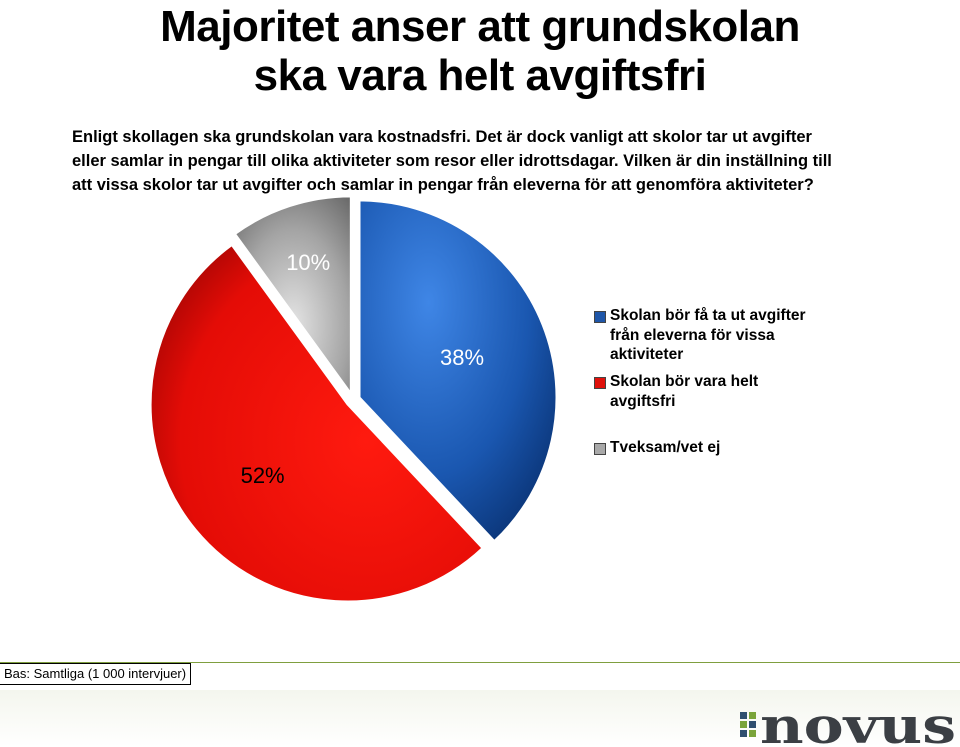 This screenshot has height=747, width=960. Describe the element at coordinates (600, 449) in the screenshot. I see `legend-swatch-gray` at that location.